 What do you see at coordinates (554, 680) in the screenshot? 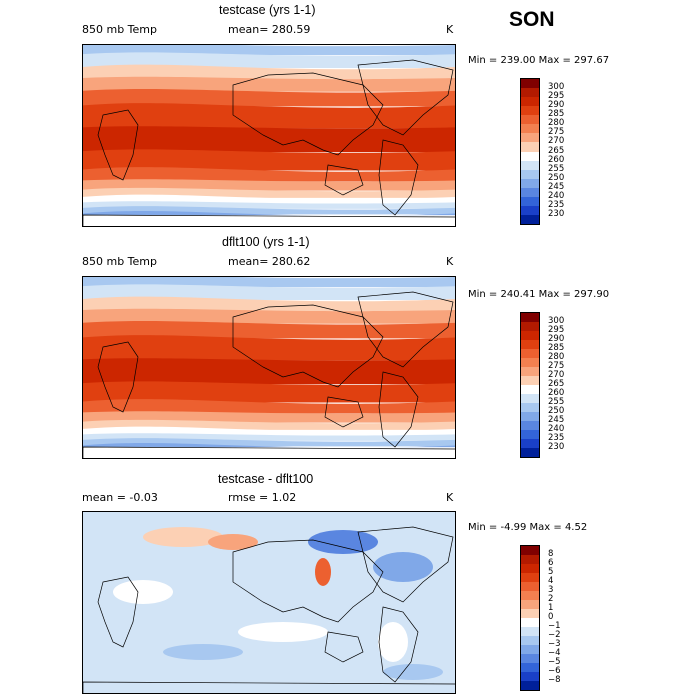
I see `colorbar-label: −8` at bounding box center [554, 680].